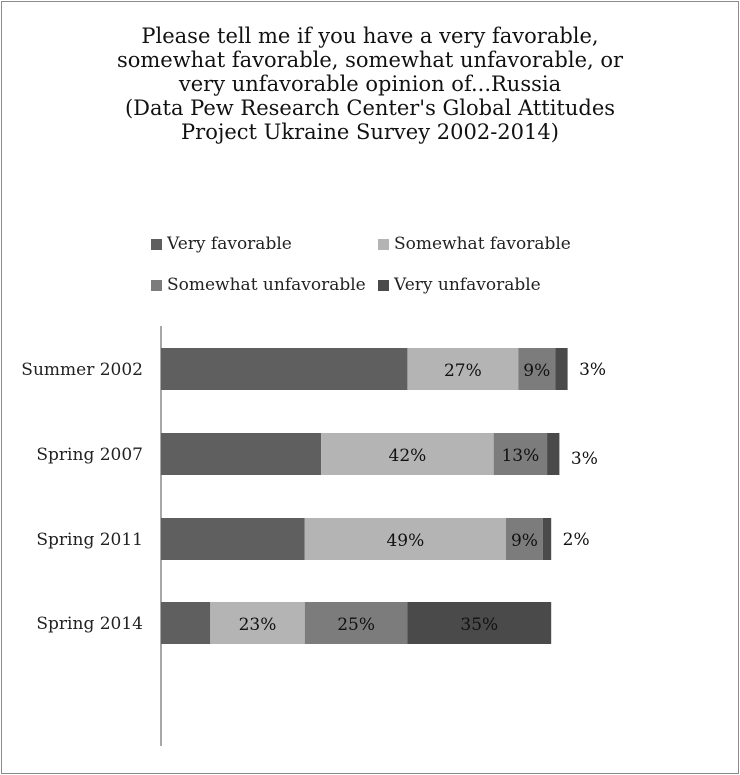  I want to click on legend-item-very-favorable: Very favorable, so click(221, 244).